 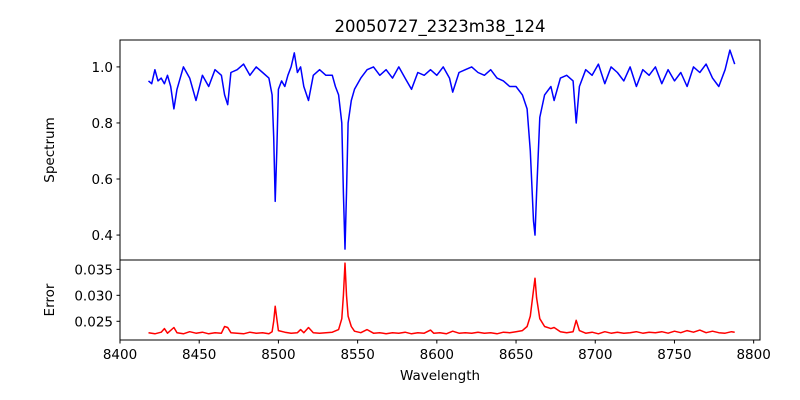 I want to click on x-tick: 8500, so click(x=278, y=351).